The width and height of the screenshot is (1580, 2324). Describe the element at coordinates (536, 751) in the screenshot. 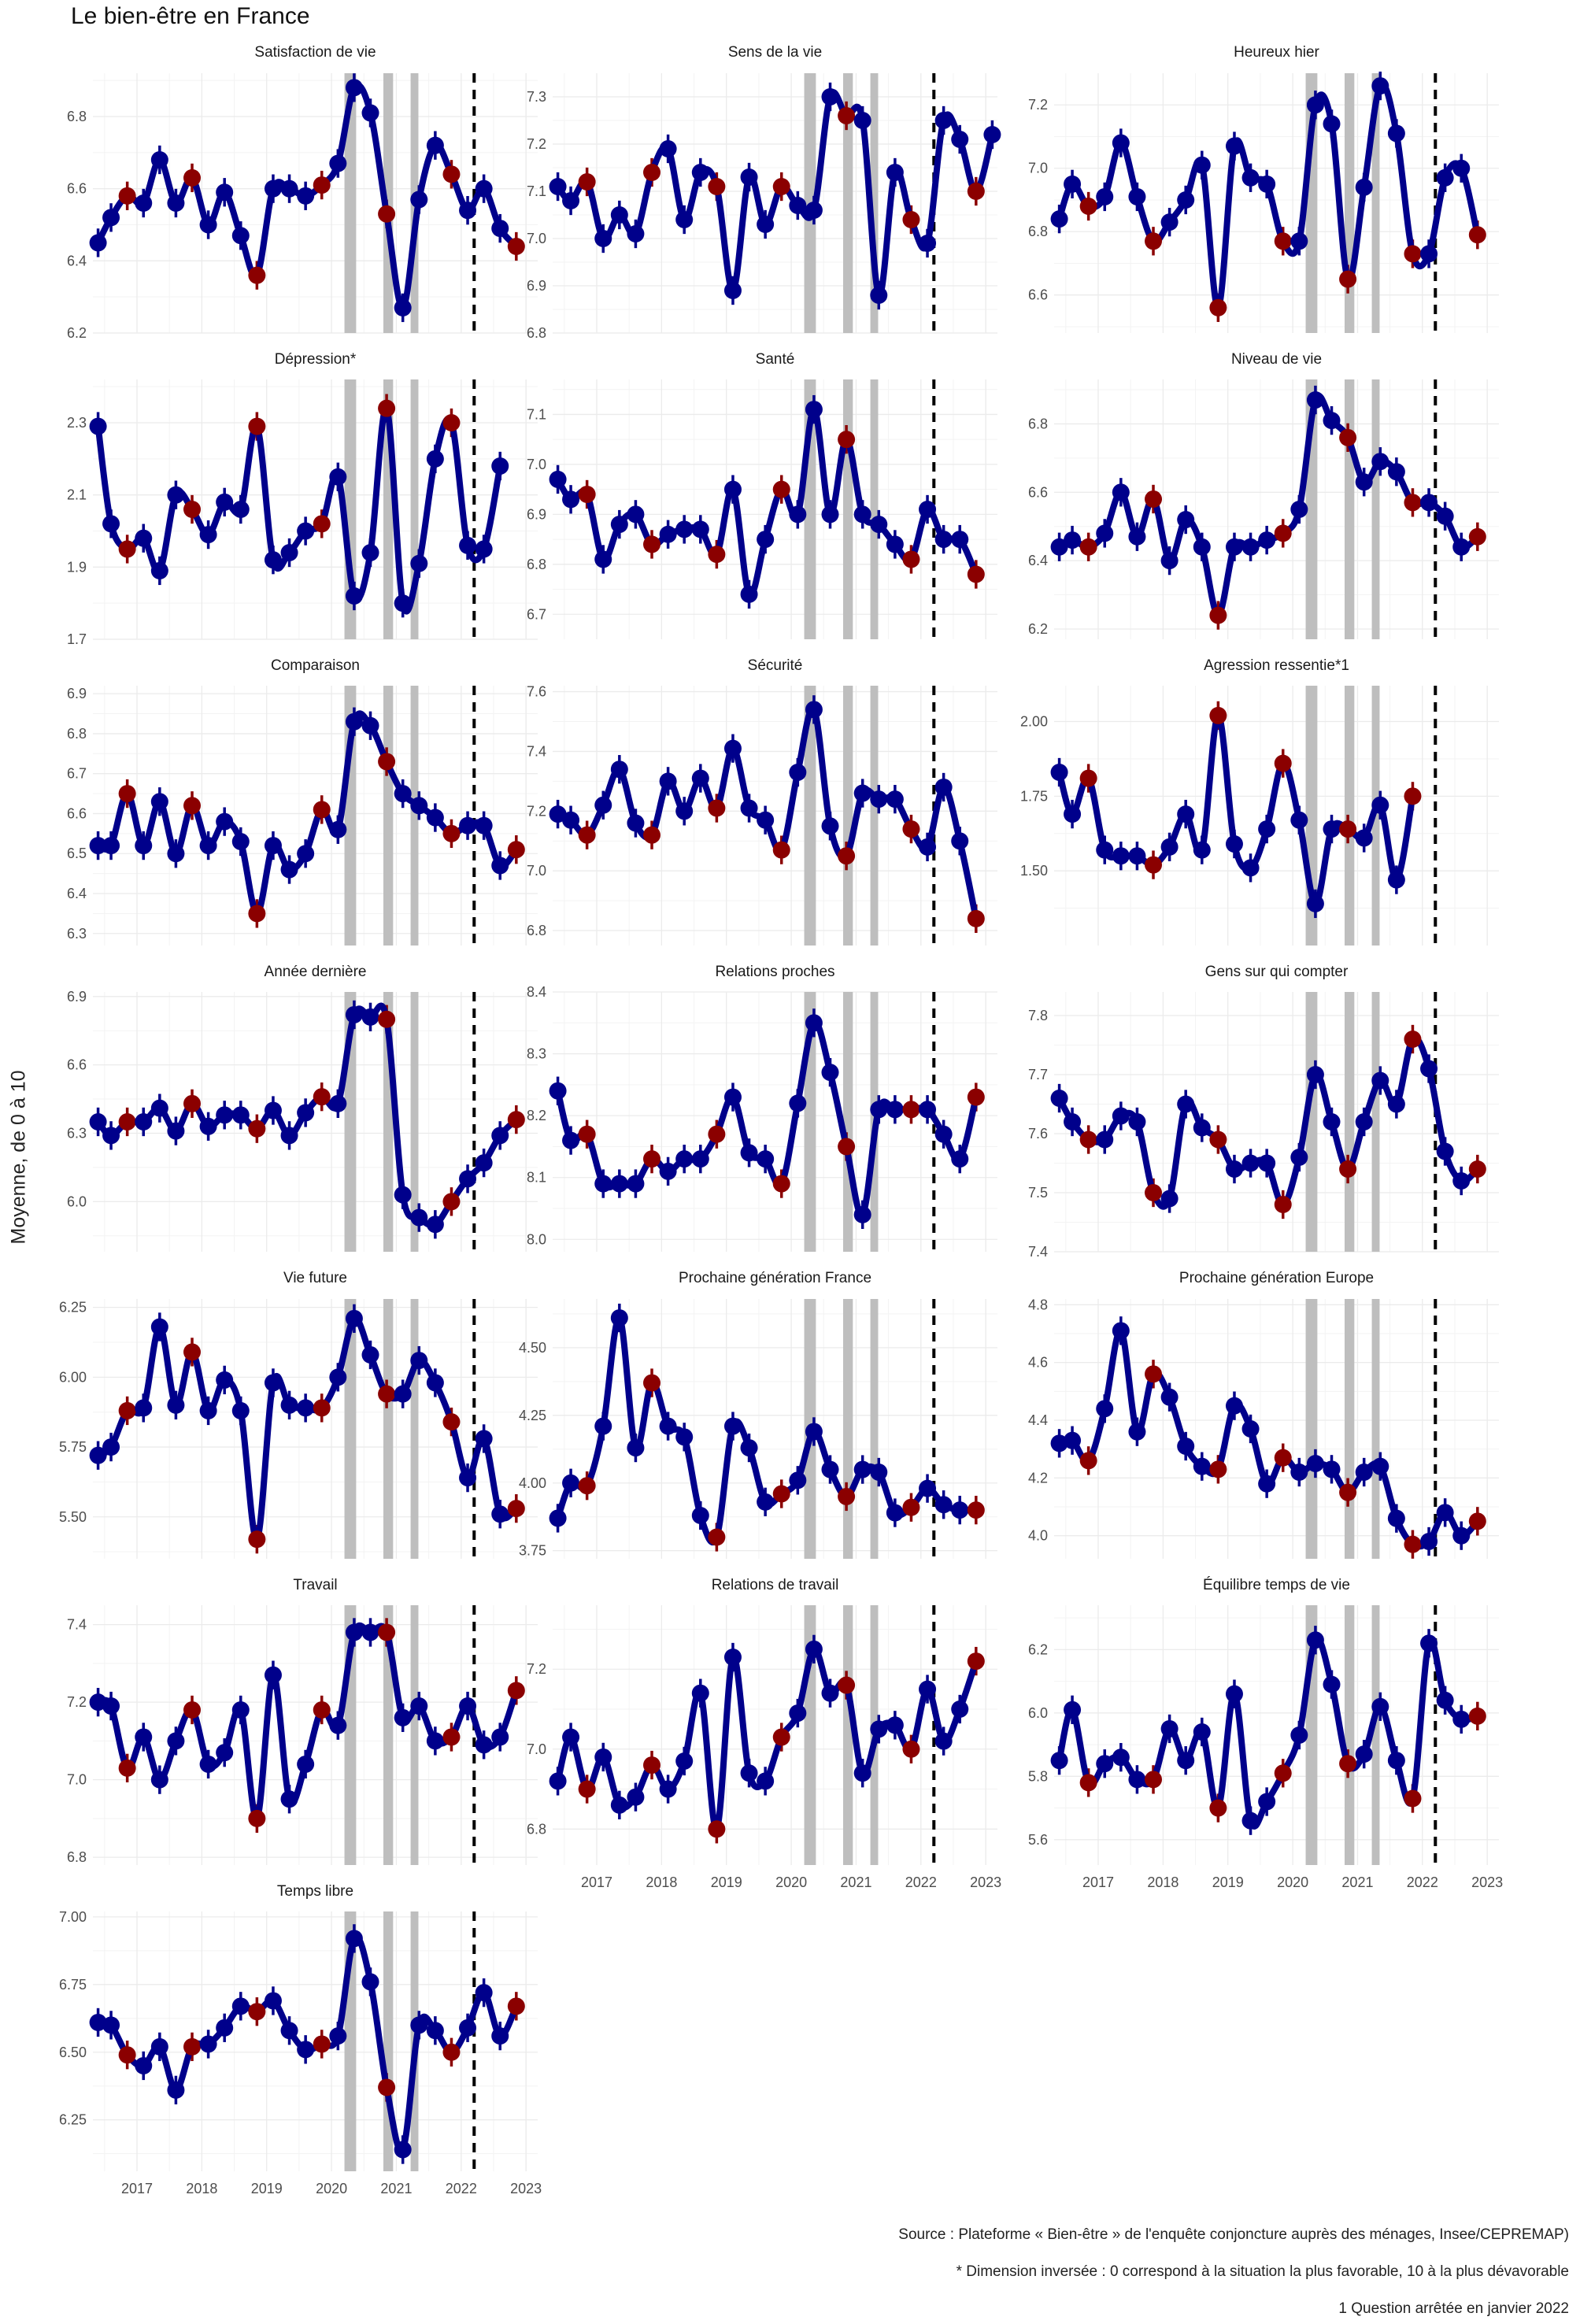

I see `y-tick-label: 7.4` at that location.